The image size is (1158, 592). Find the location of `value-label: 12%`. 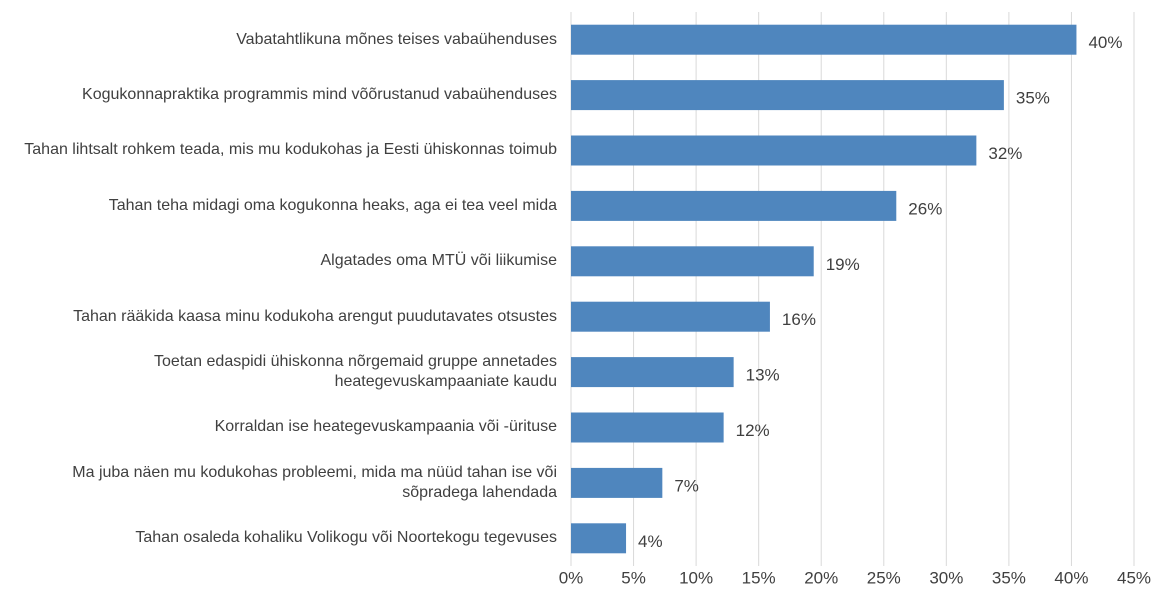

value-label: 12% is located at coordinates (753, 430).